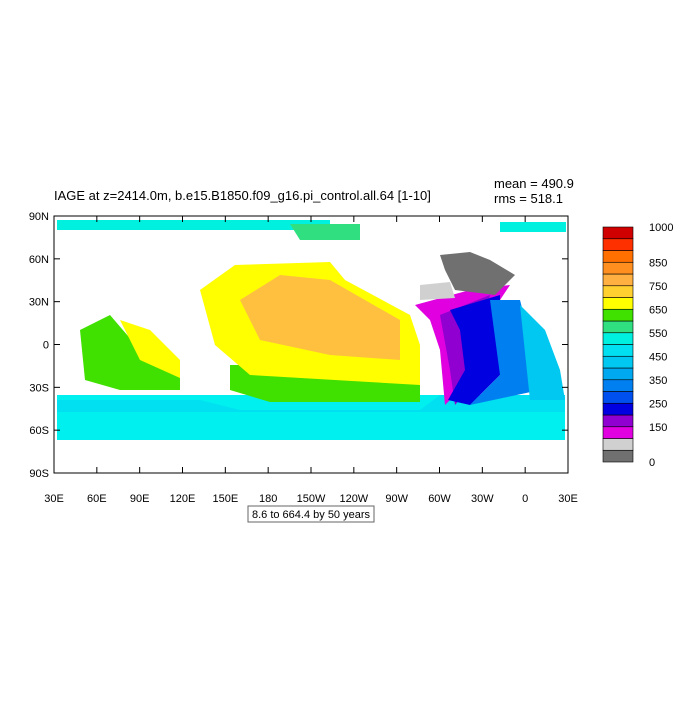 This screenshot has height=705, width=700. Describe the element at coordinates (528, 198) in the screenshot. I see `rms: rms = 518.1` at that location.